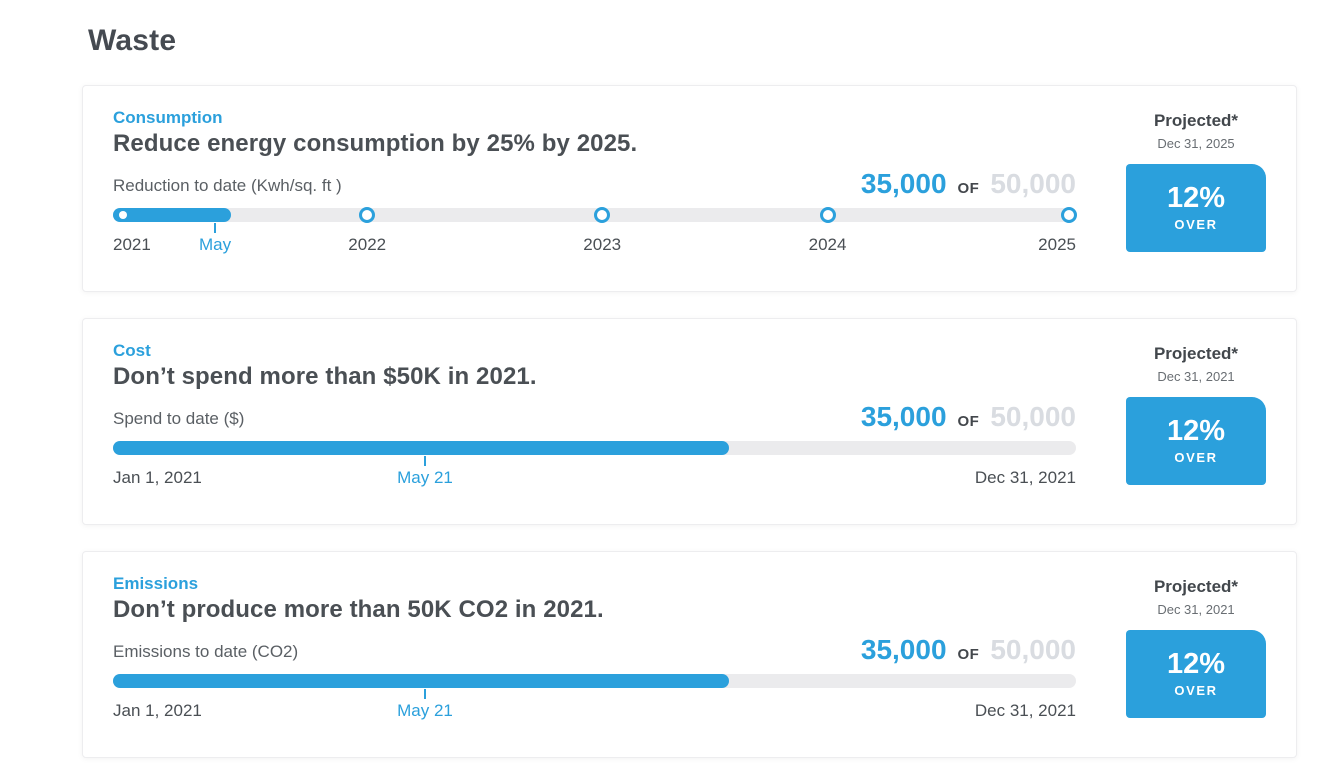 Image resolution: width=1324 pixels, height=772 pixels. What do you see at coordinates (1196, 143) in the screenshot?
I see `projected-date: Dec 31, 2025` at bounding box center [1196, 143].